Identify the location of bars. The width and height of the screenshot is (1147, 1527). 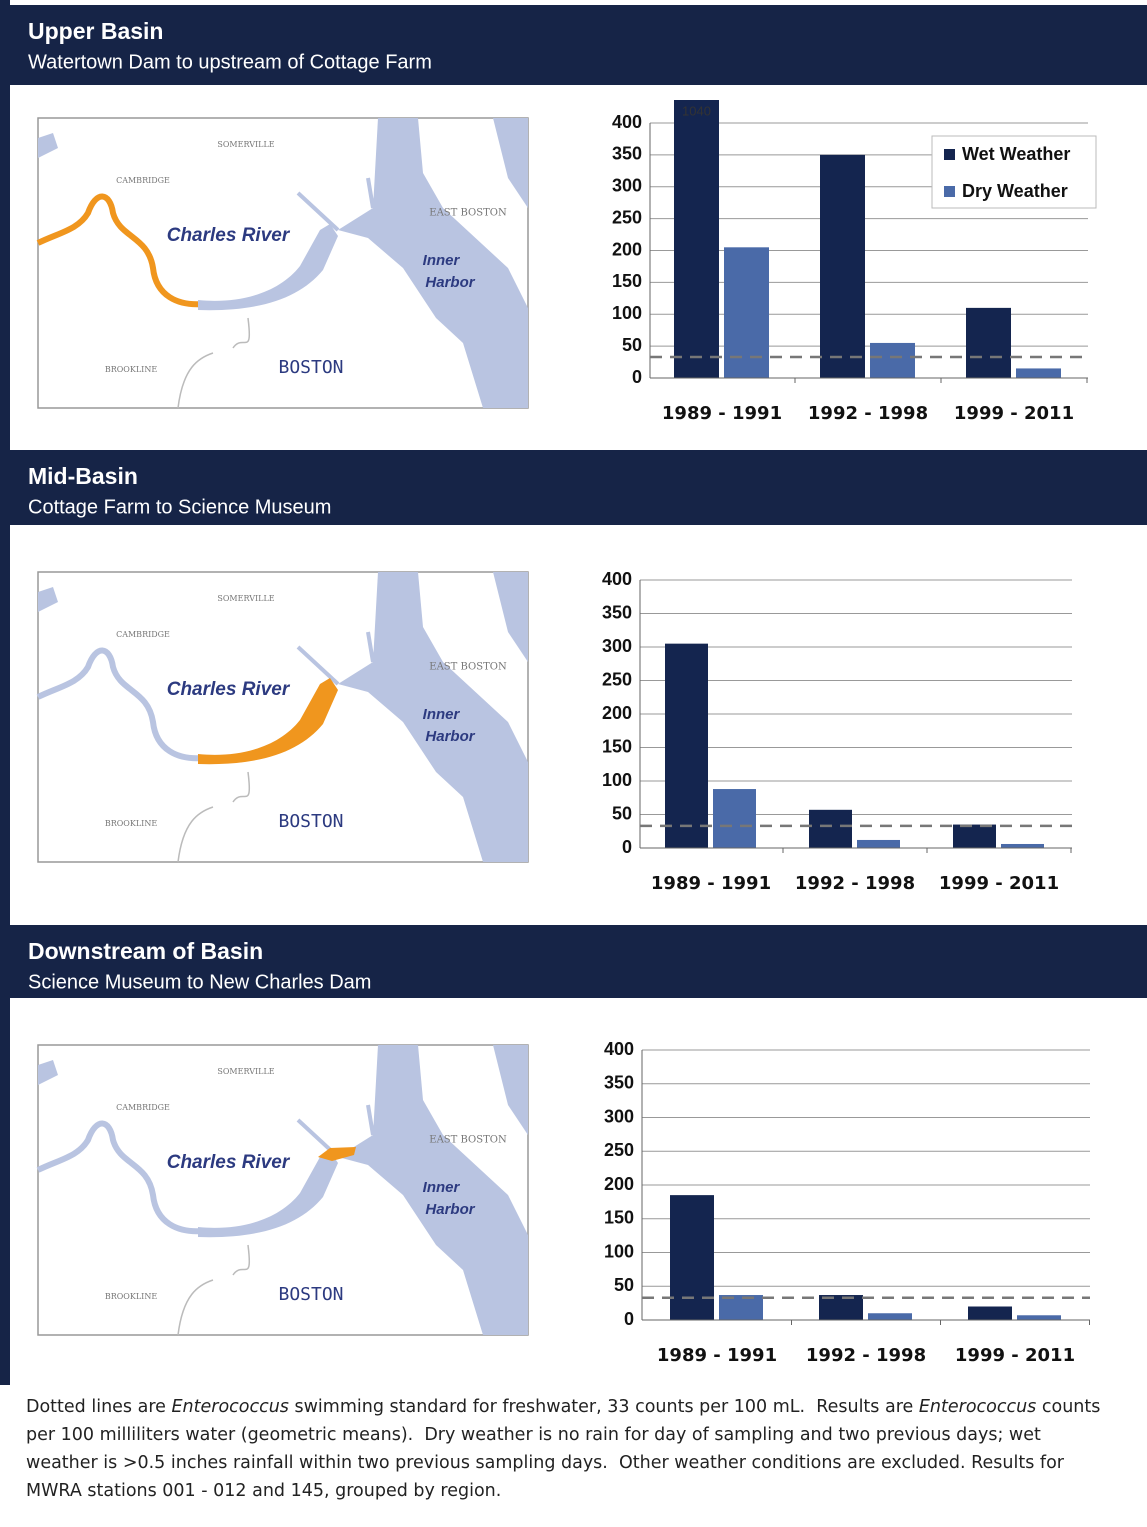
(854, 745).